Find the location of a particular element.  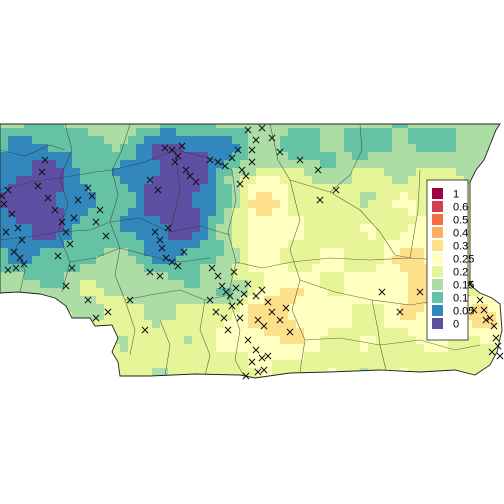

legend-labels: 10.60.50.40.30.250.20.150.10.050 is located at coordinates (463, 260).